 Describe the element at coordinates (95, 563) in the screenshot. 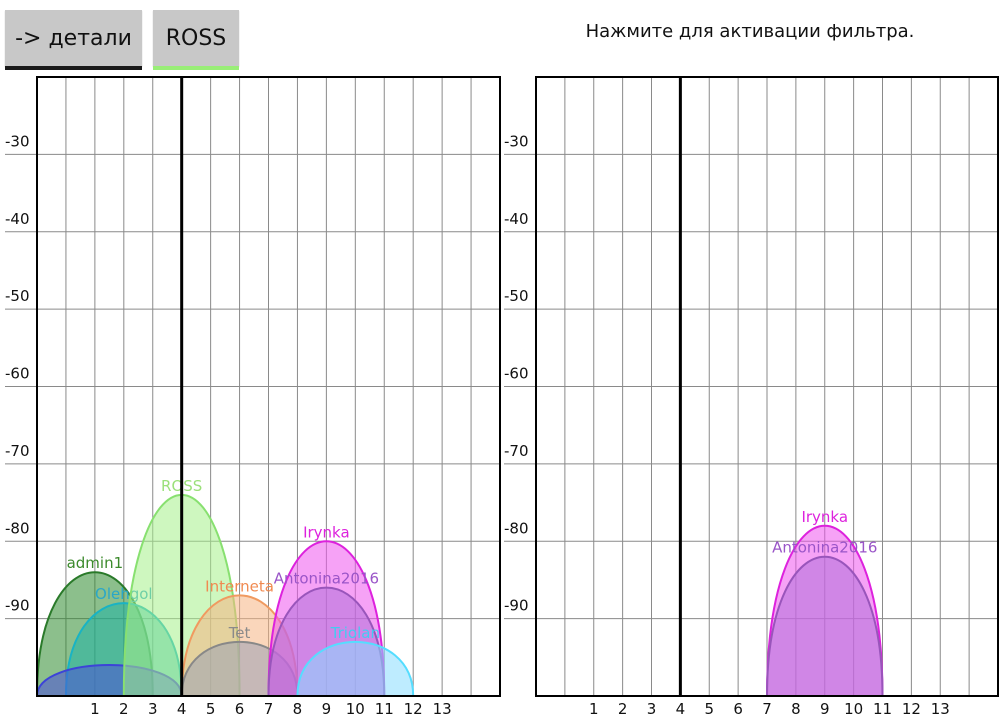

I see `network-label: admin1` at that location.